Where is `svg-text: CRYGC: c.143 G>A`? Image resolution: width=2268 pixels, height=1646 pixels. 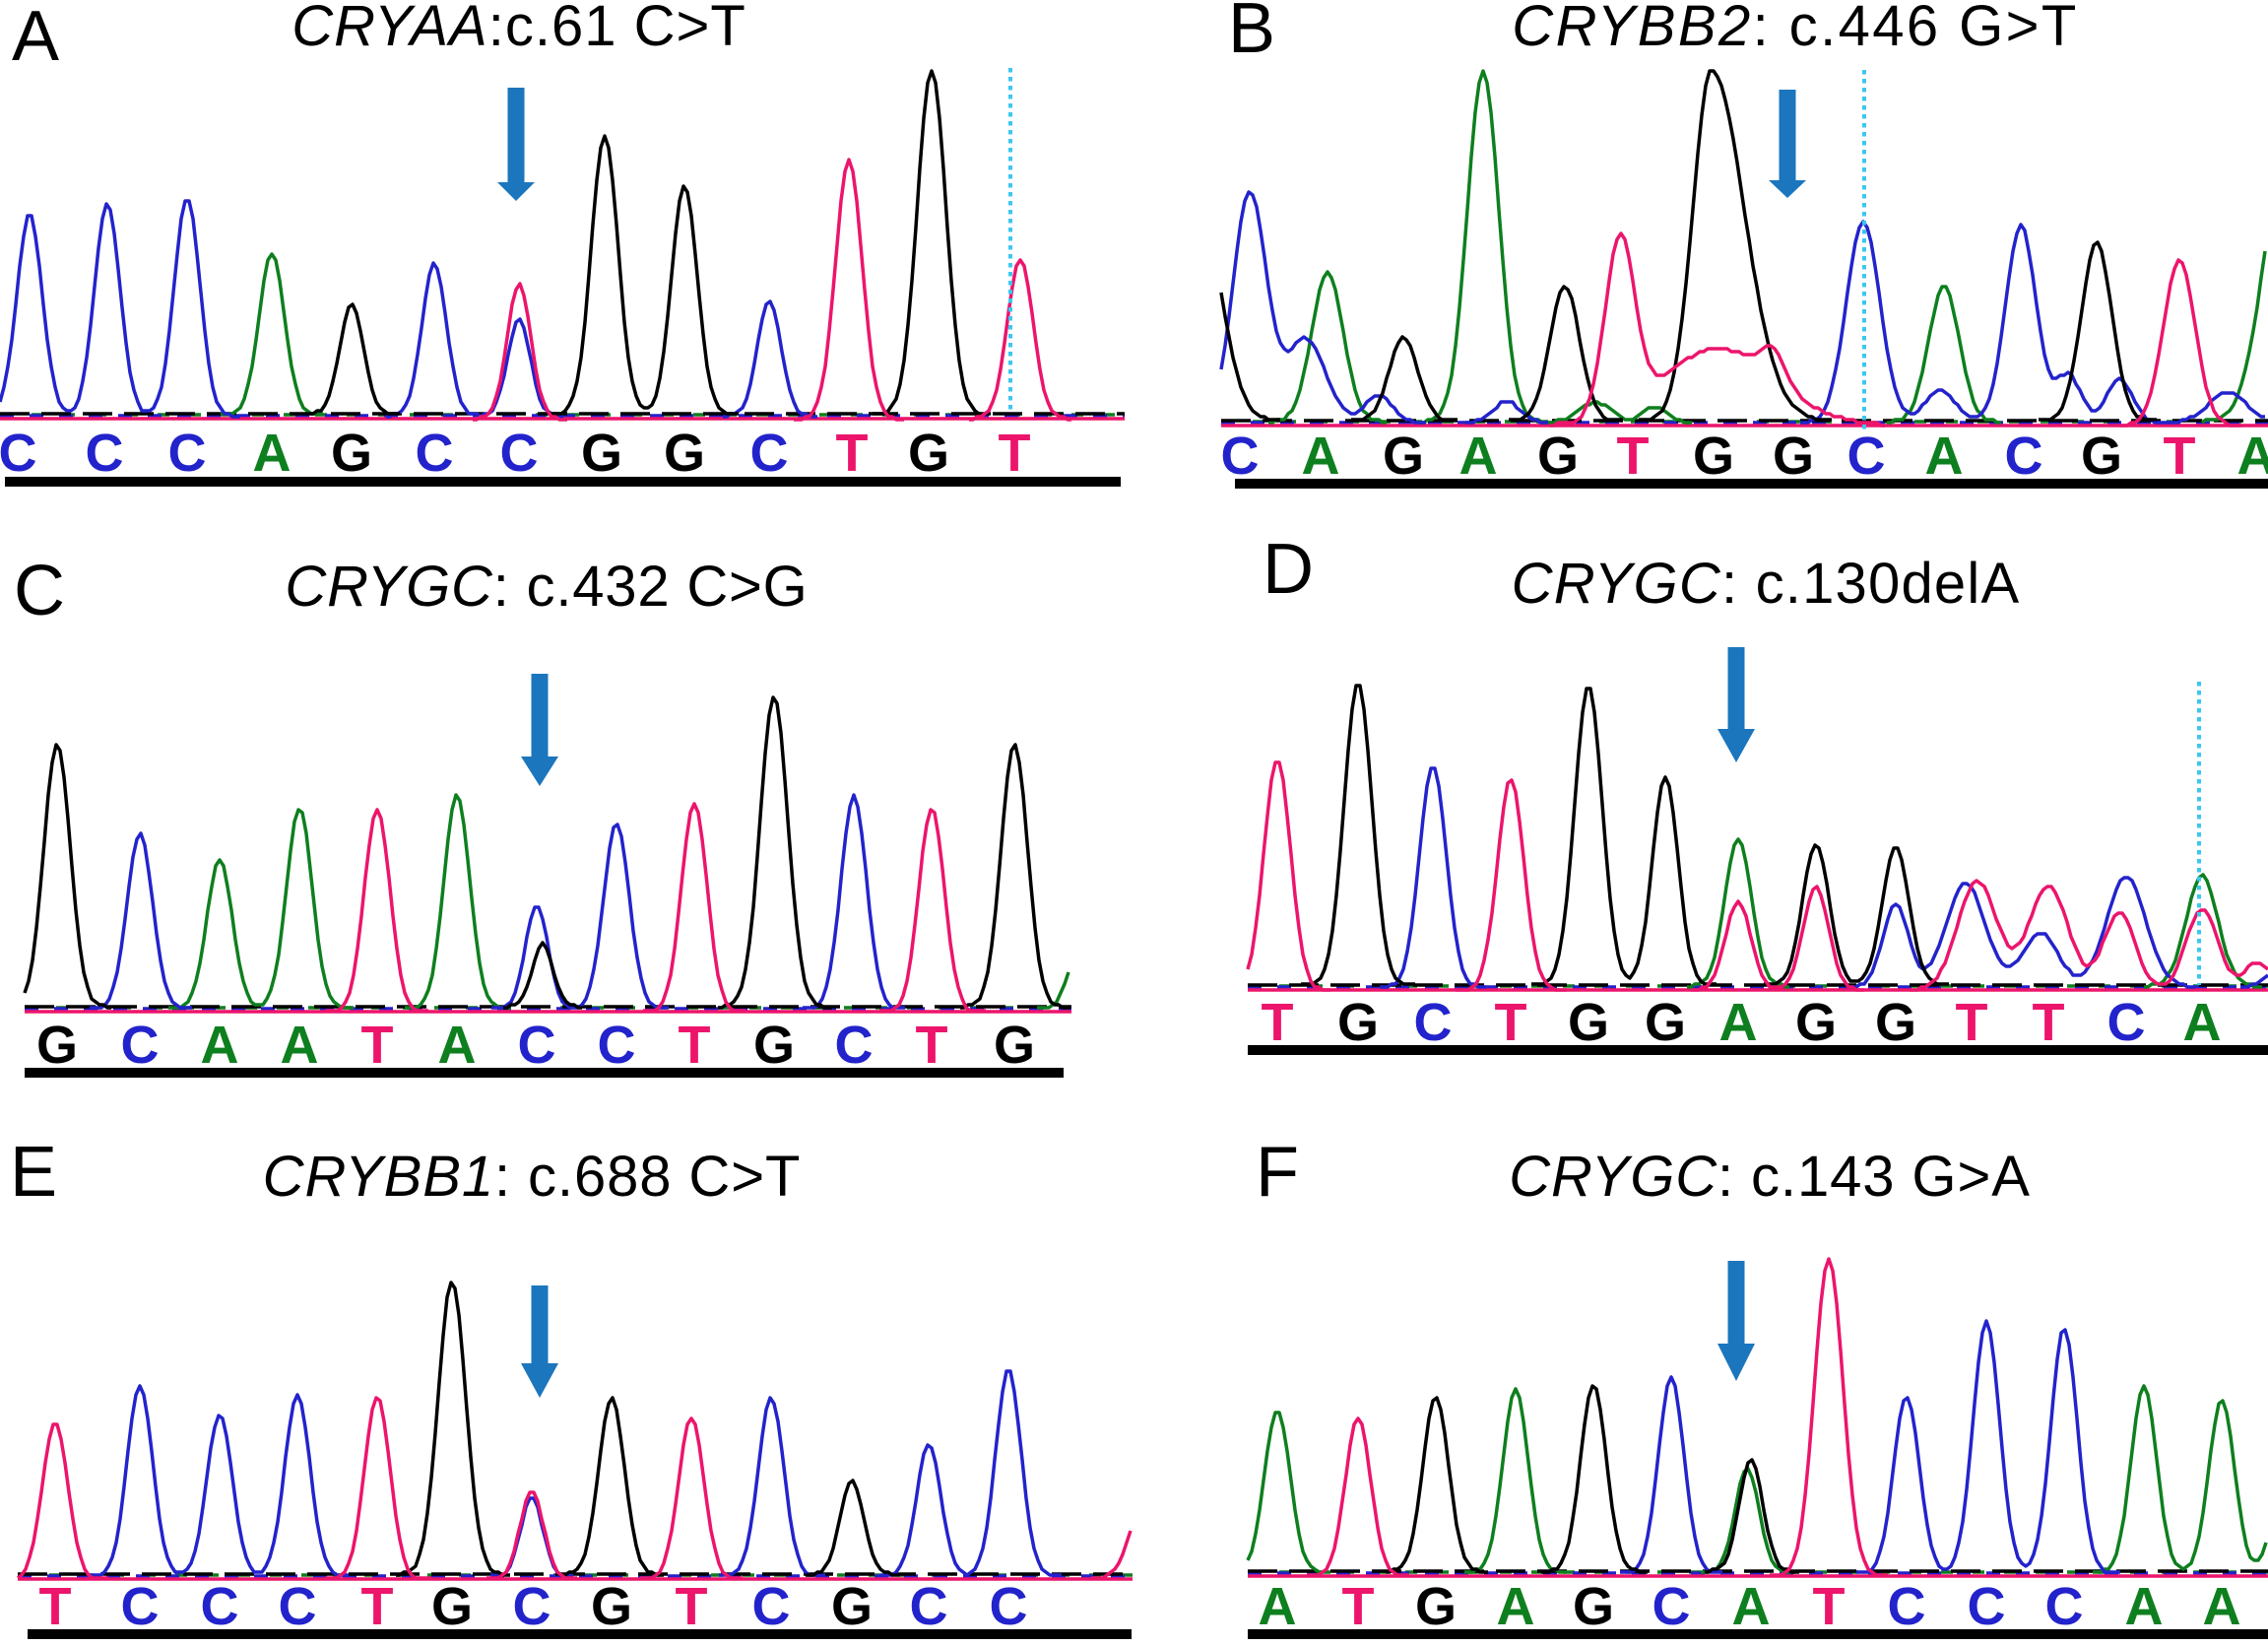 svg-text: CRYGC: c.143 G>A is located at coordinates (1770, 1177).